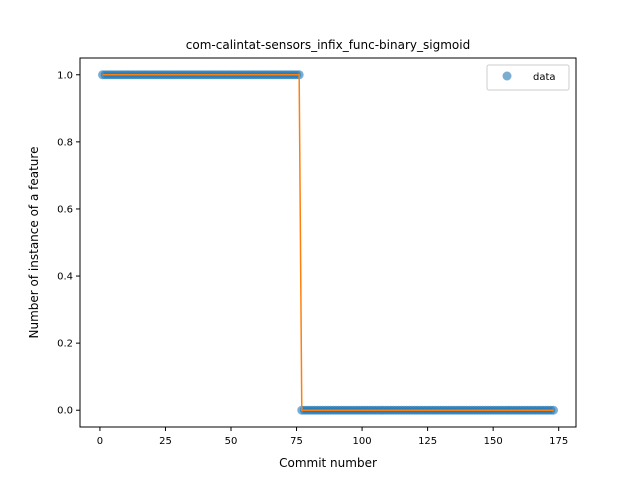  I want to click on x-tick-label: 25, so click(165, 441).